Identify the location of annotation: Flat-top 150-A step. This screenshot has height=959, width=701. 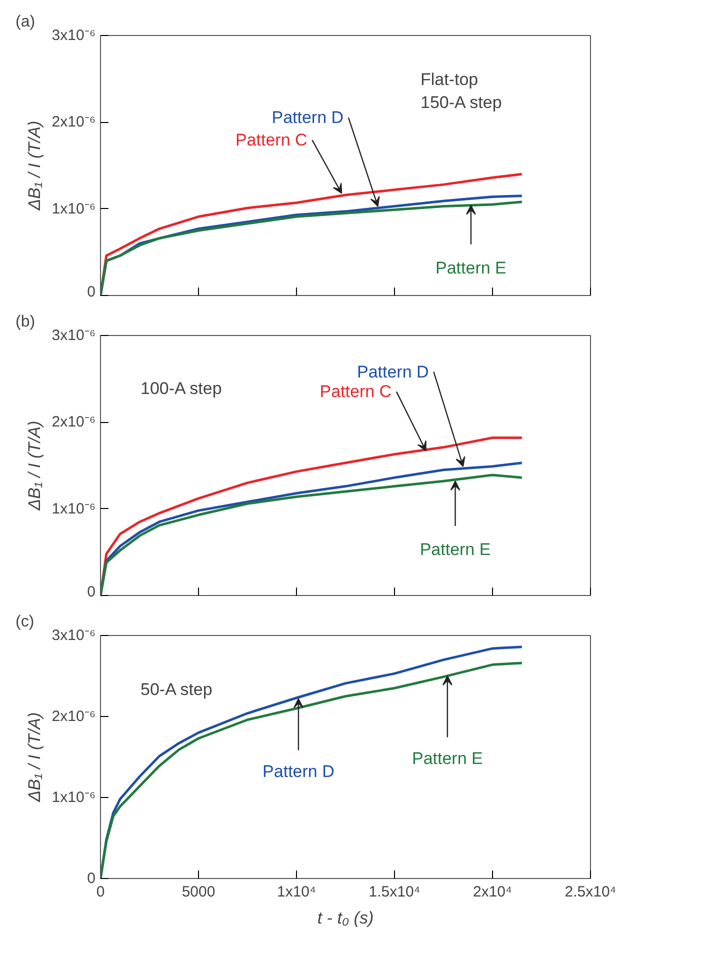
(461, 91).